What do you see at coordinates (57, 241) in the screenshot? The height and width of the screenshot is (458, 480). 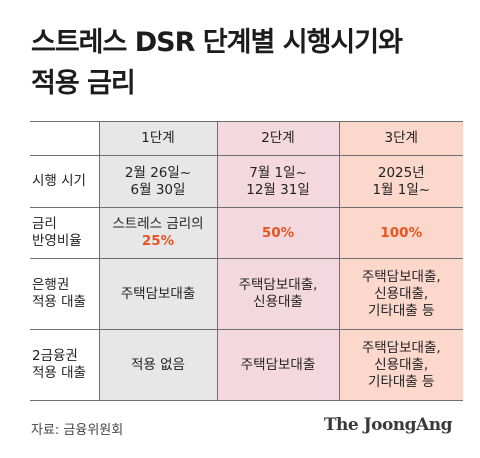 I see `row-label-line: 반영비율` at bounding box center [57, 241].